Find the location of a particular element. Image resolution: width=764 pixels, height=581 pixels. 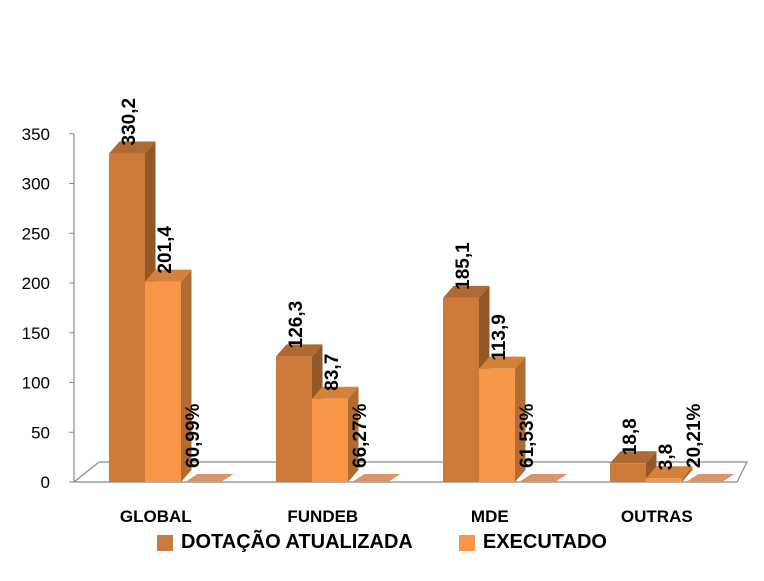

data-label-executado: 113,9 is located at coordinates (499, 337).